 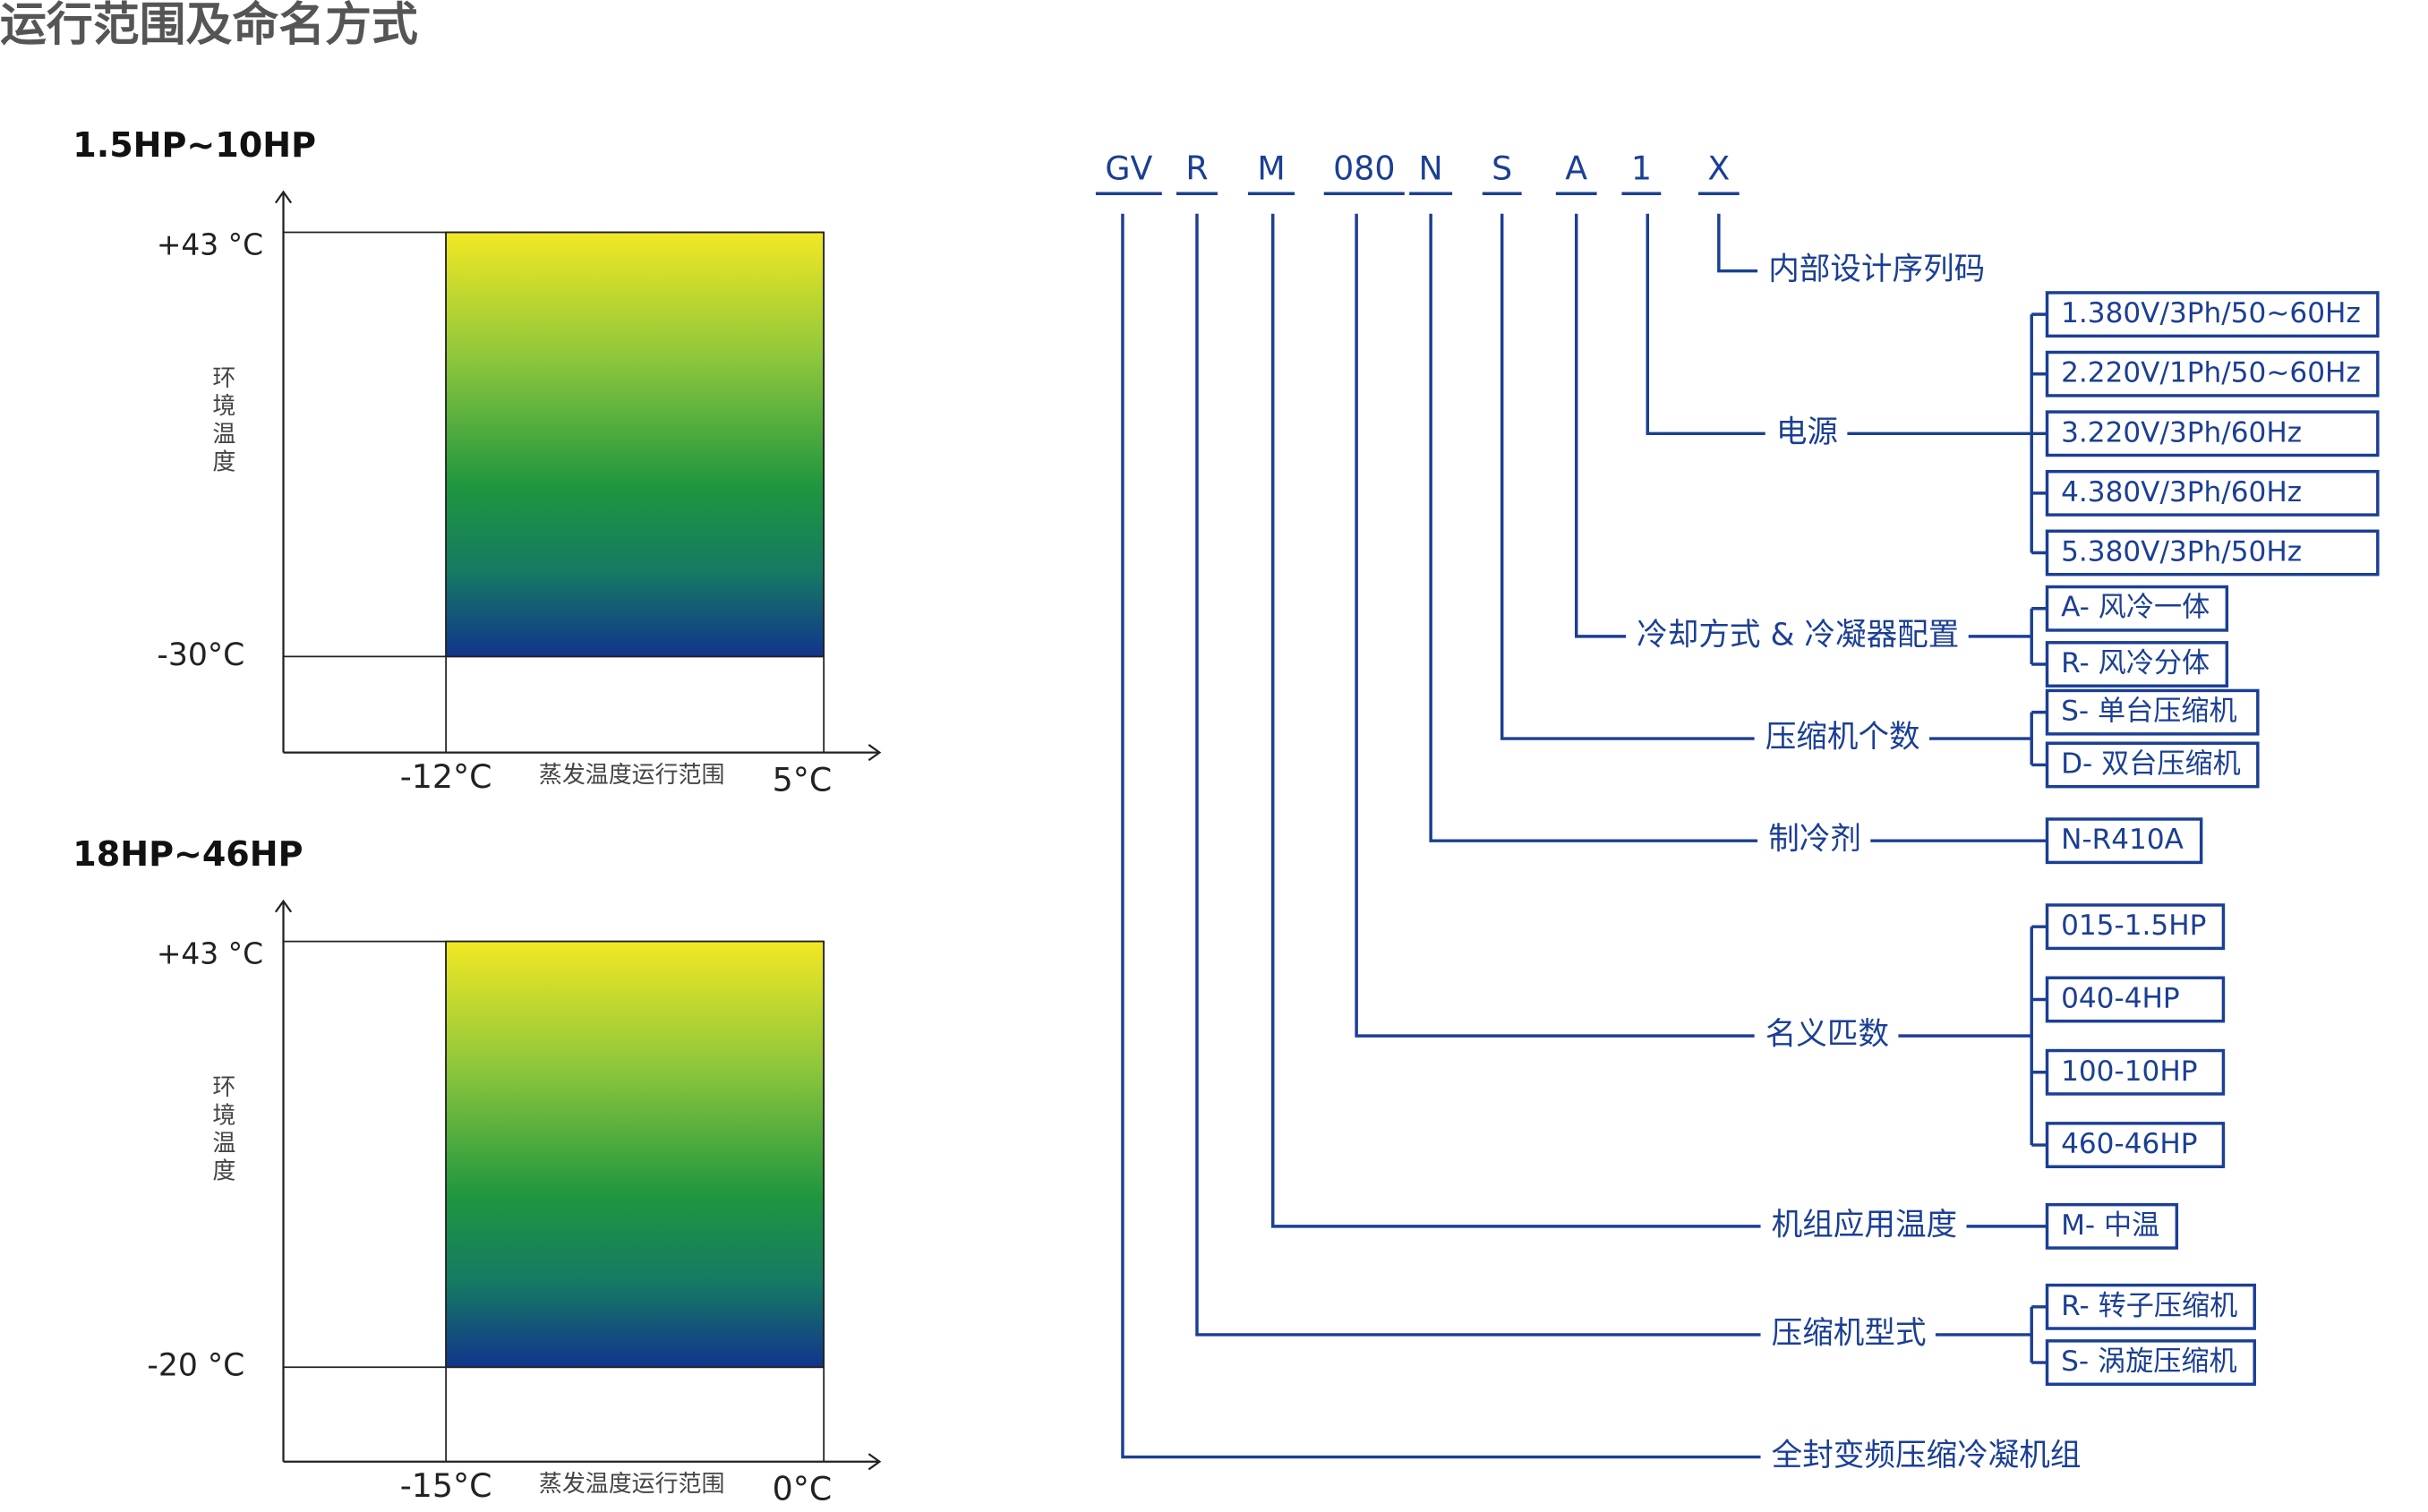 I want to click on option-label: 1.380V/3Ph/50~60Hz, so click(x=2211, y=313).